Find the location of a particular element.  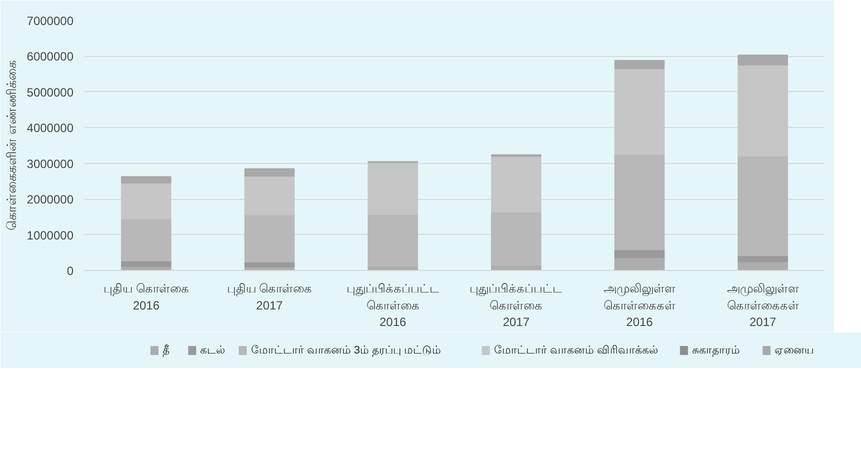

y-tick-label: 7000000 is located at coordinates (50, 21).